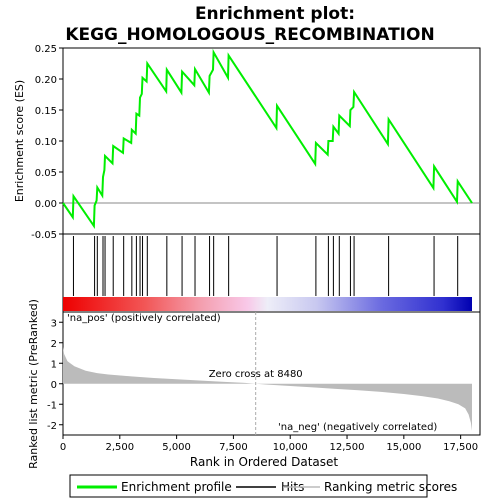  I want to click on x-tick-label: 2,500, so click(119, 447).